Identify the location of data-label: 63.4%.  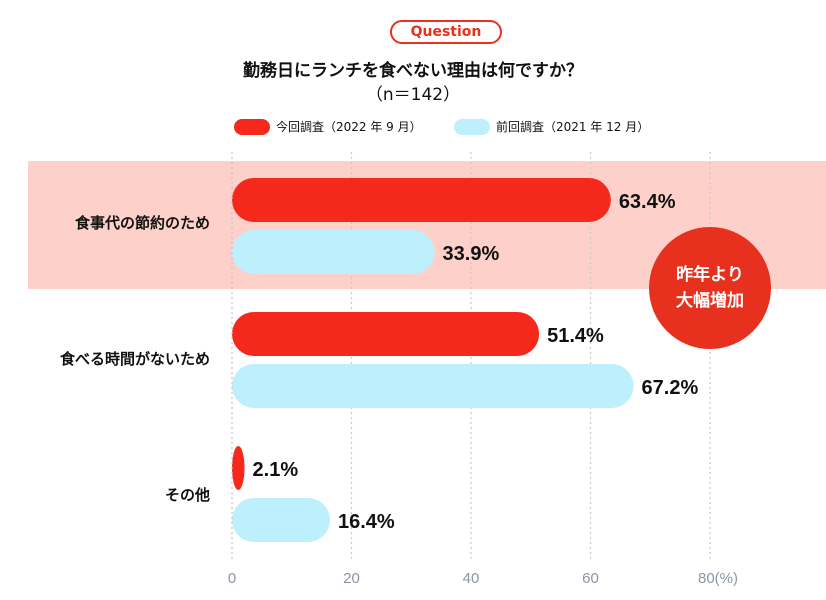
(647, 202).